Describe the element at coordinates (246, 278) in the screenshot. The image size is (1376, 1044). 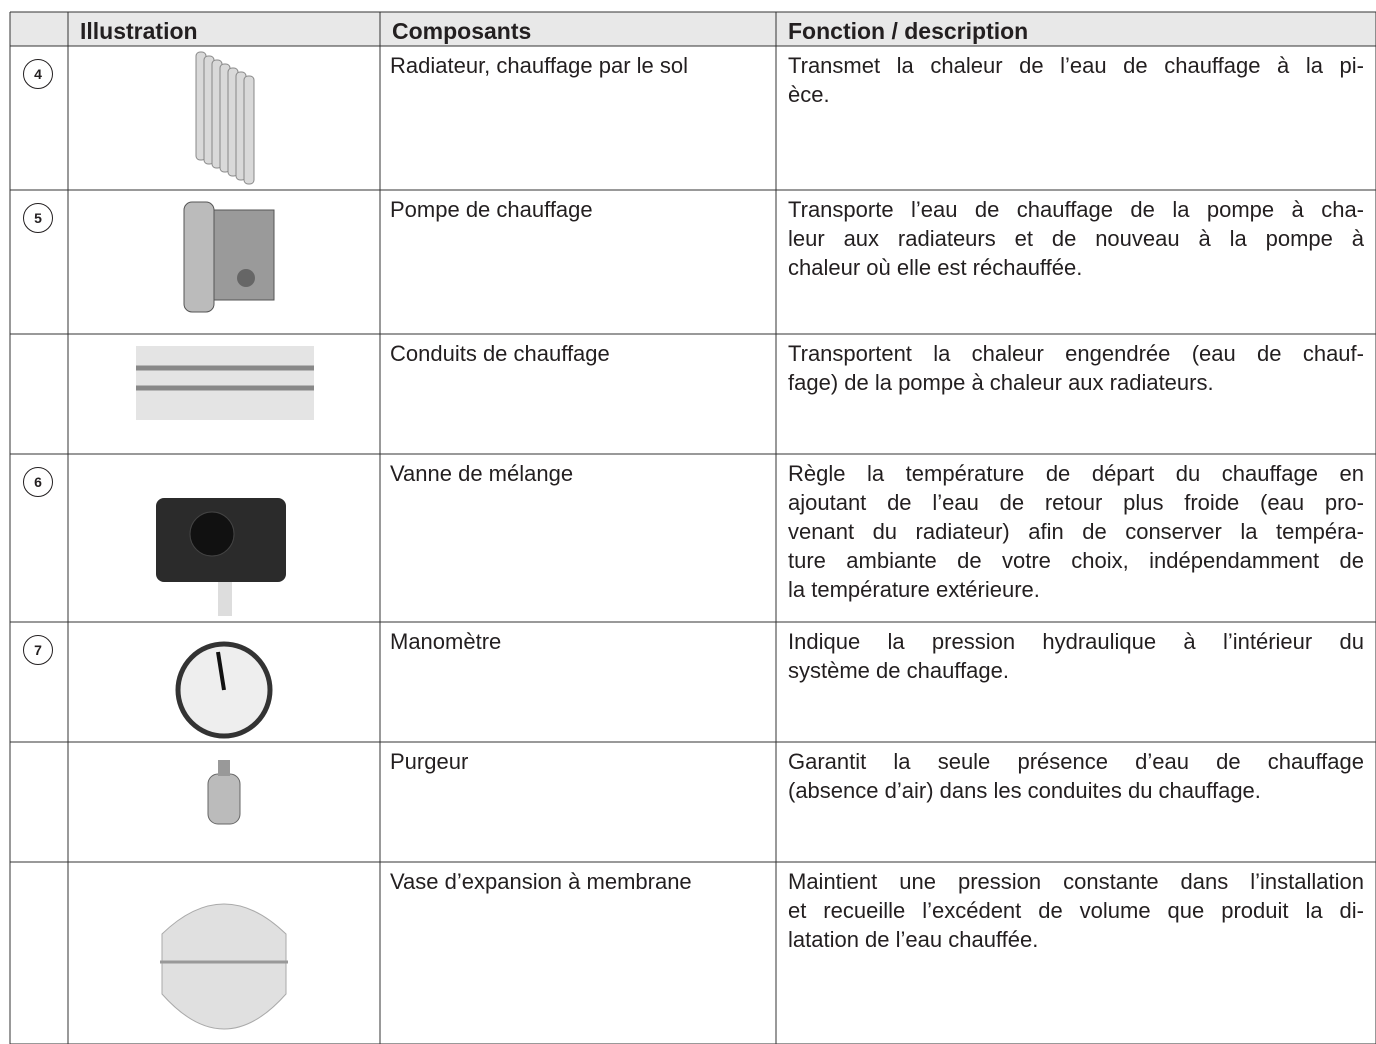
I see `pump-knob` at that location.